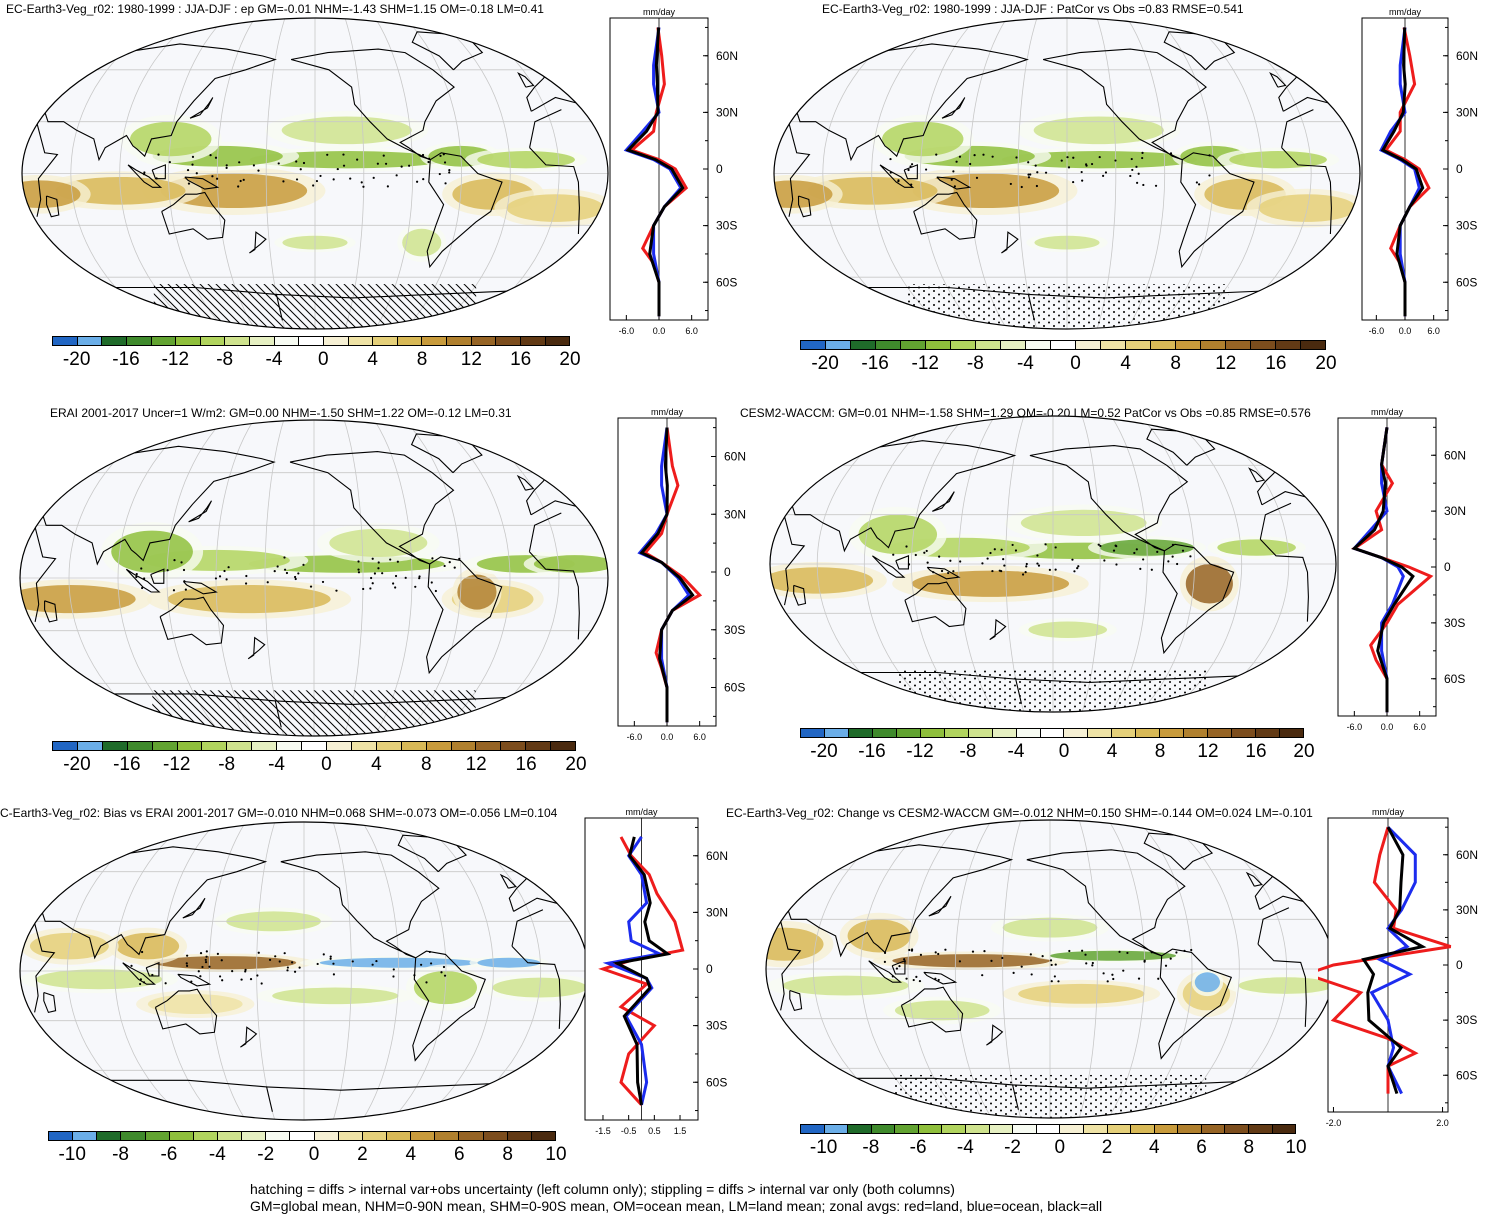 Image resolution: width=1500 pixels, height=1214 pixels. Describe the element at coordinates (570, 359) in the screenshot. I see `colorbar-label: 20` at that location.